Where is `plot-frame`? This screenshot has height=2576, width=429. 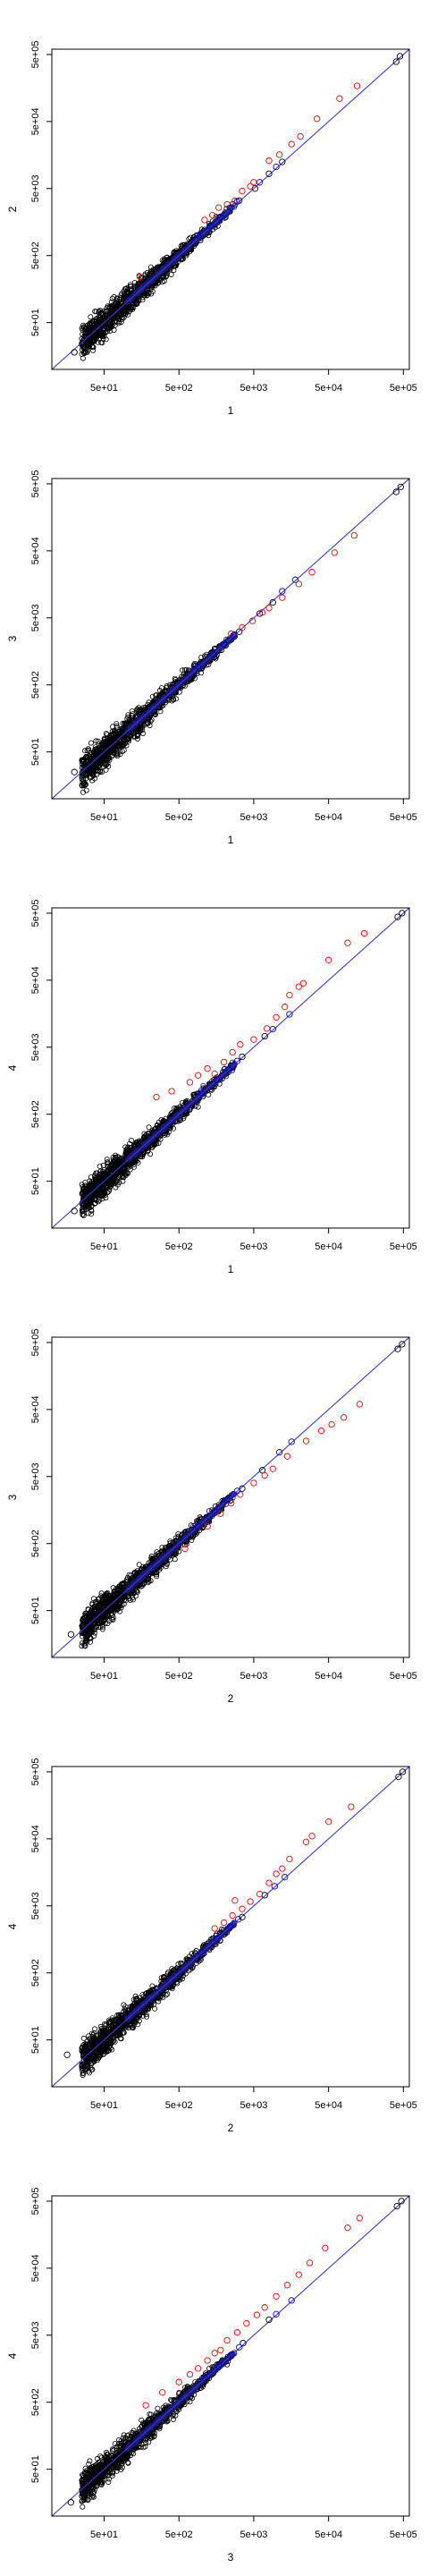
plot-frame is located at coordinates (231, 209).